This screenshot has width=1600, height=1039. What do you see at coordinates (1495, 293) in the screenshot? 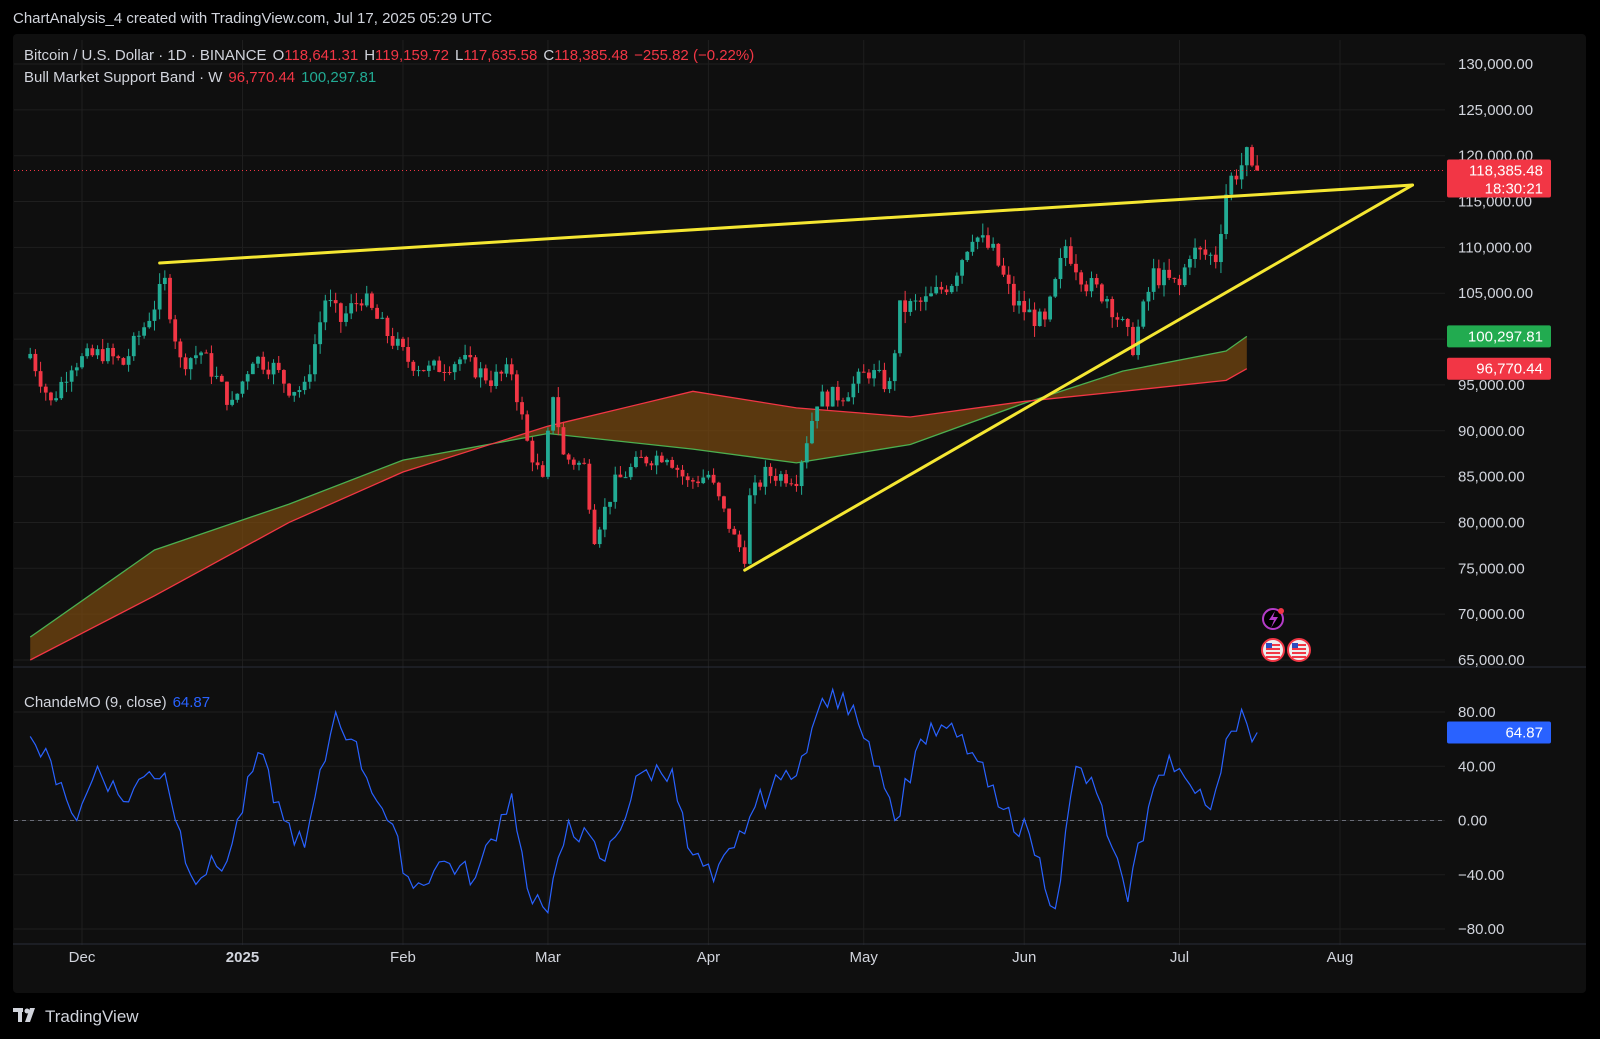
I see `price-tick-label: 105,000.00` at bounding box center [1495, 293].